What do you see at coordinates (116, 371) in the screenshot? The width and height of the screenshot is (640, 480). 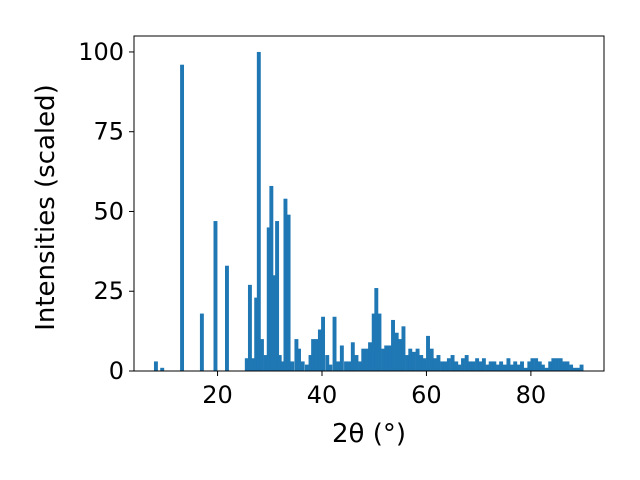 I see `y-tick-label: 0` at bounding box center [116, 371].